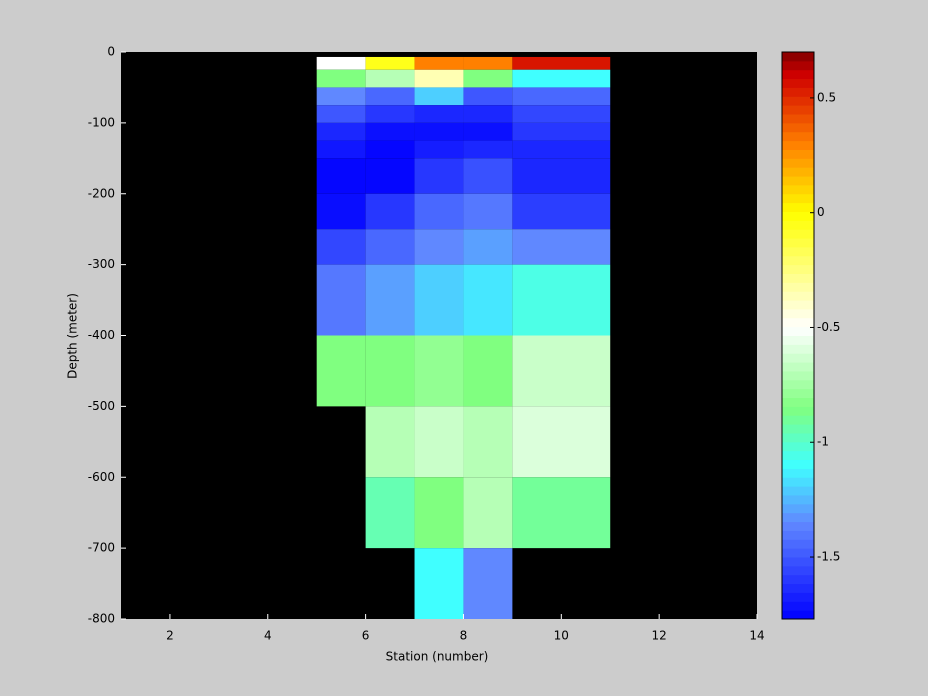 Image resolution: width=928 pixels, height=696 pixels. I want to click on colorbar-frame, so click(798, 335).